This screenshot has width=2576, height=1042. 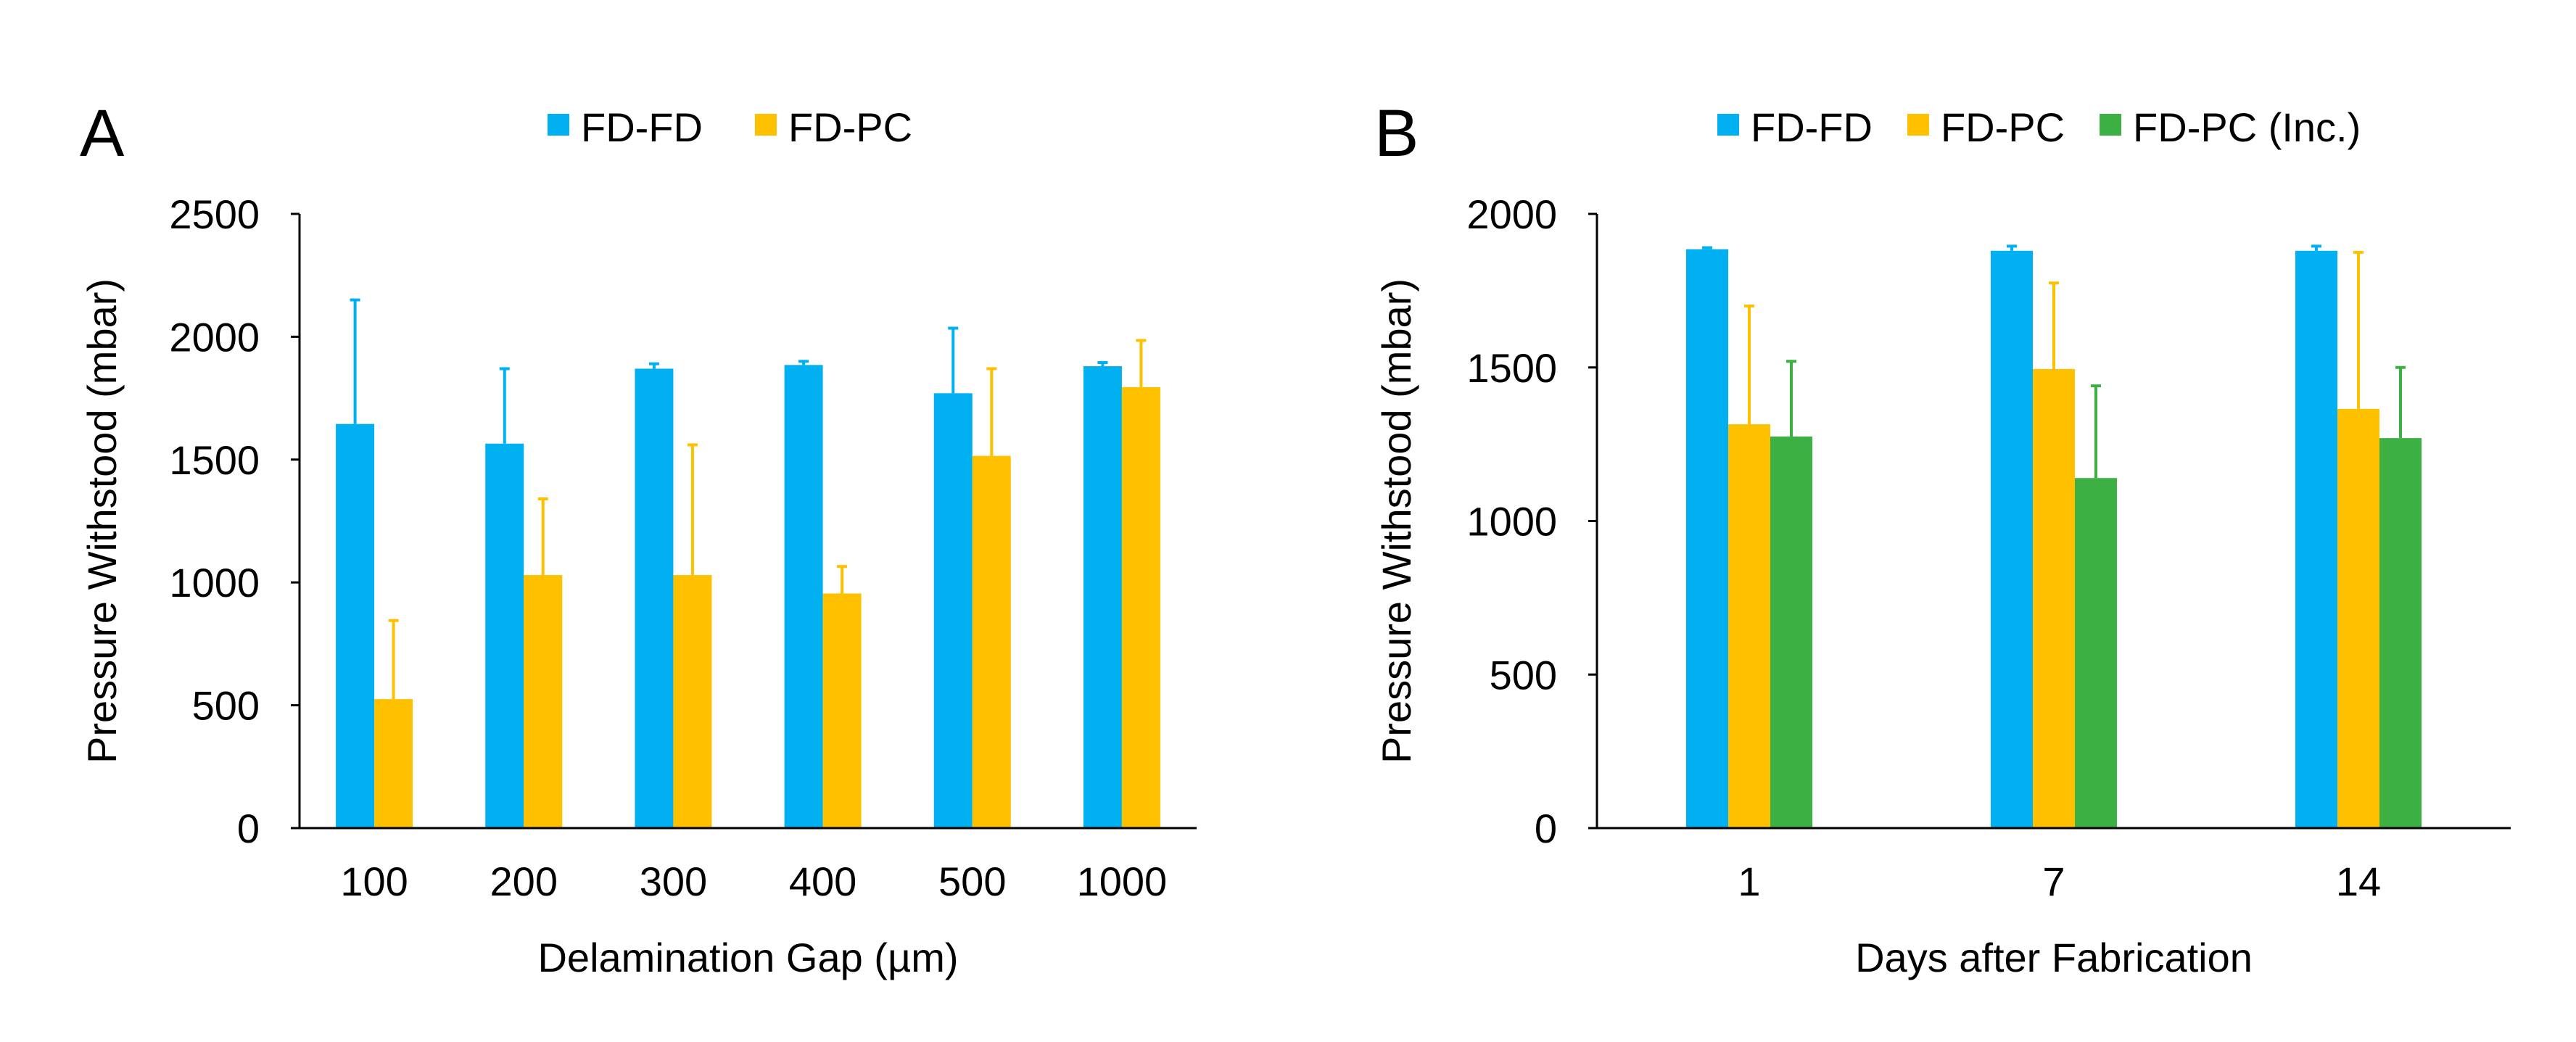 I want to click on panel-b-legend-label-fd-pc-inc: FD-PC (Inc.), so click(x=2247, y=127).